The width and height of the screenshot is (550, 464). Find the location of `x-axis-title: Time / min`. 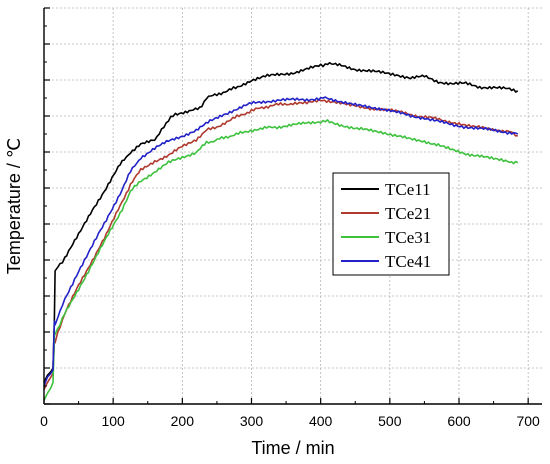

x-axis-title: Time / min is located at coordinates (292, 448).